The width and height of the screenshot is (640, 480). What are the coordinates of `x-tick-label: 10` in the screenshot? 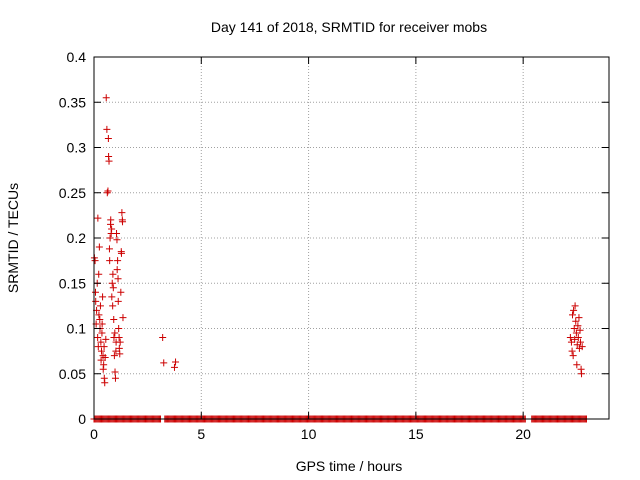 It's located at (309, 434).